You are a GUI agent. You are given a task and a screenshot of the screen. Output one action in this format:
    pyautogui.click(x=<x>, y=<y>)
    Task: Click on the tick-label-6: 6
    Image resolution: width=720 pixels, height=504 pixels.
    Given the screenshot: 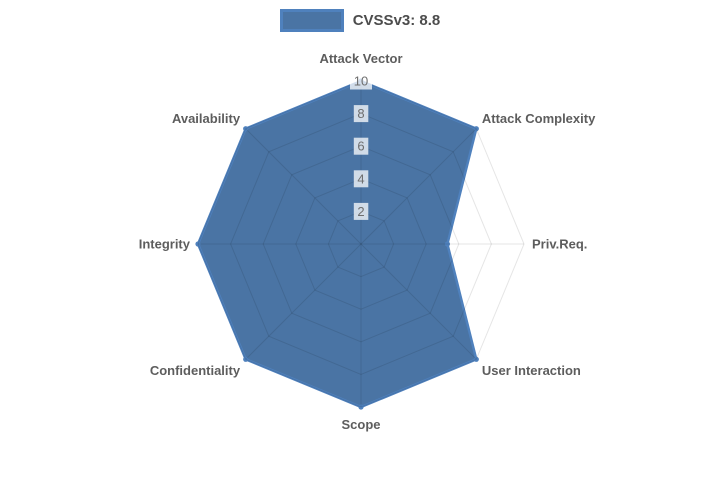 What is the action you would take?
    pyautogui.click(x=360, y=146)
    